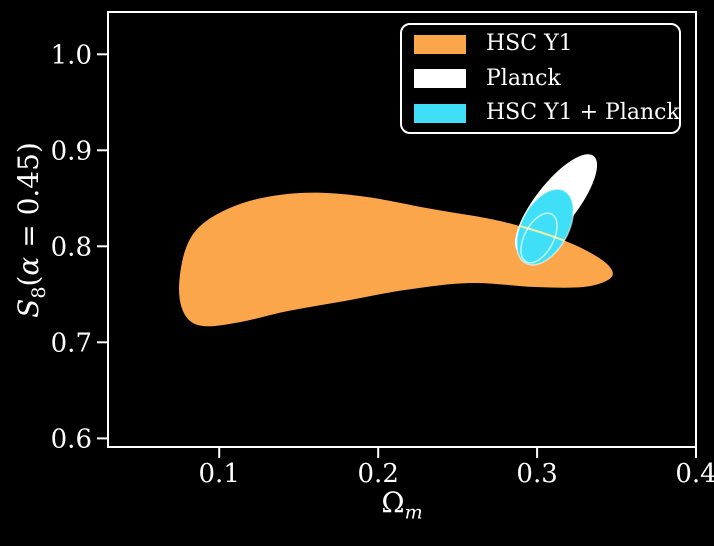 The width and height of the screenshot is (714, 546). I want to click on legend-swatch-planck, so click(440, 78).